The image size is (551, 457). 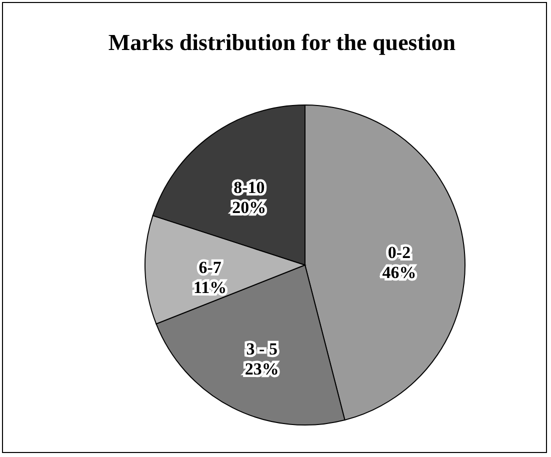 I want to click on slice-label: 8-10, so click(x=249, y=188).